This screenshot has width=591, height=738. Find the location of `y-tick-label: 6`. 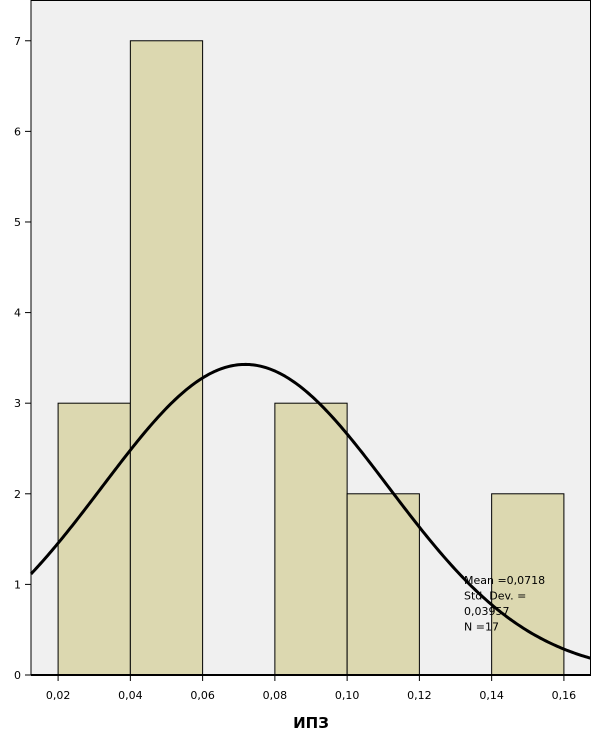

y-tick-label: 6 is located at coordinates (17, 131).